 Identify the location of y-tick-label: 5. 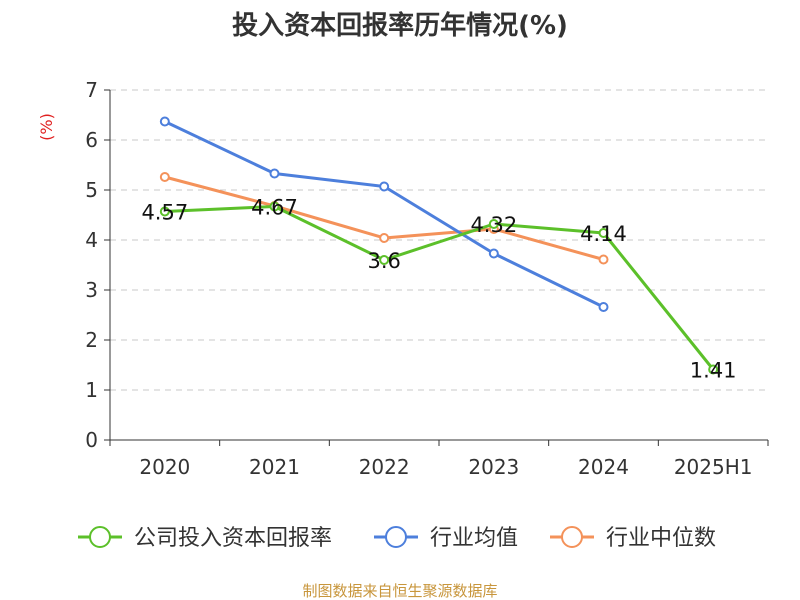
(91, 190).